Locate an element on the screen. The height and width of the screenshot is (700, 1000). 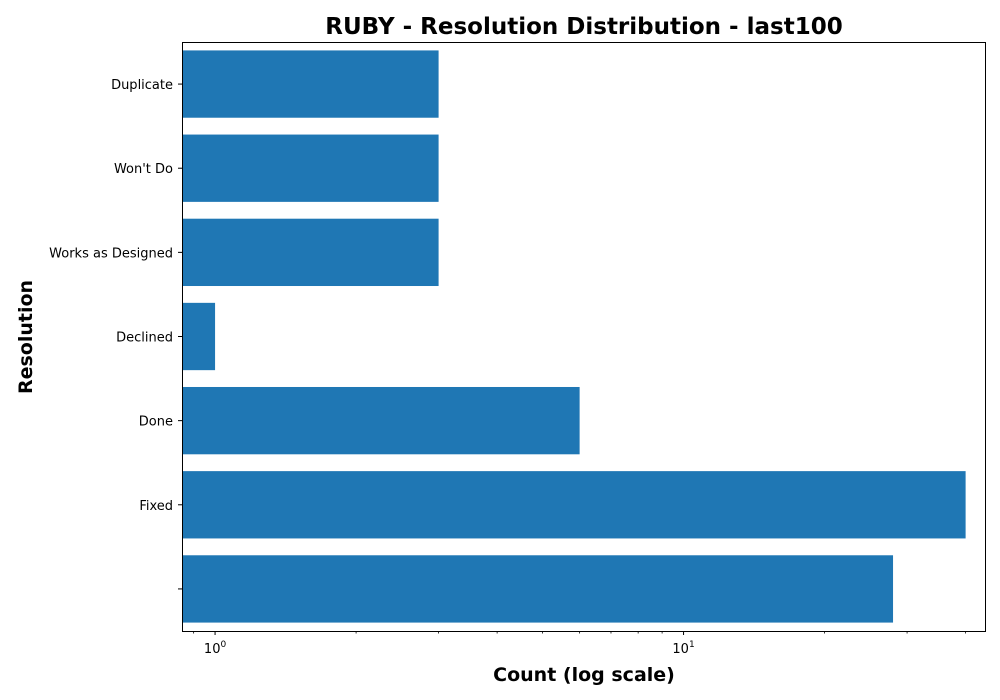
y-axis-label: Resolution is located at coordinates (26, 337).